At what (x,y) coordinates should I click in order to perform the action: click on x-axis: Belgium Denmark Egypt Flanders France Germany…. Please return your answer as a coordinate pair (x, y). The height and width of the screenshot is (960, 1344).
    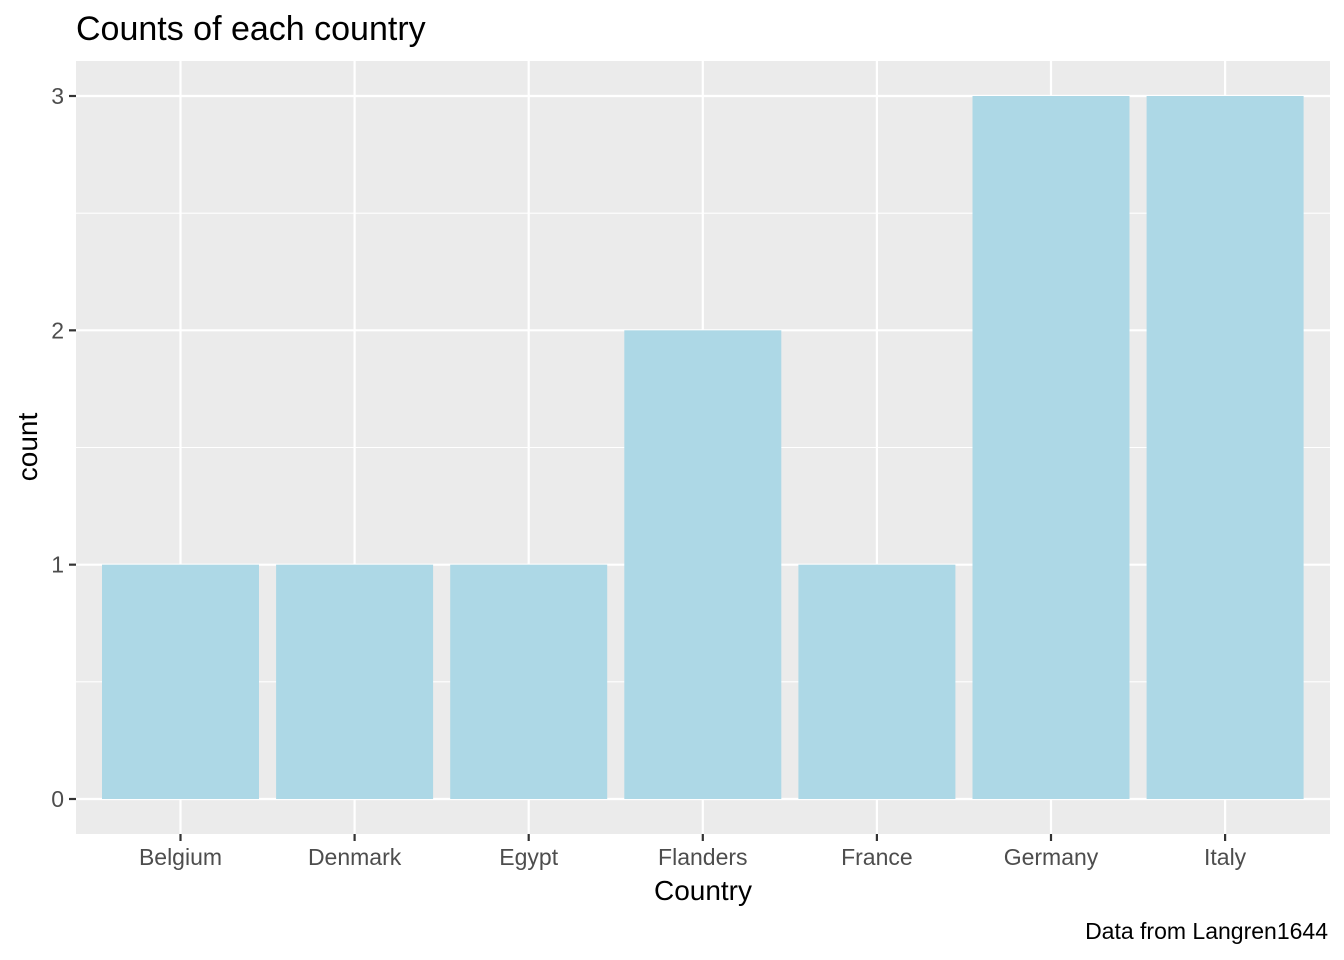
    Looking at the image, I should click on (693, 852).